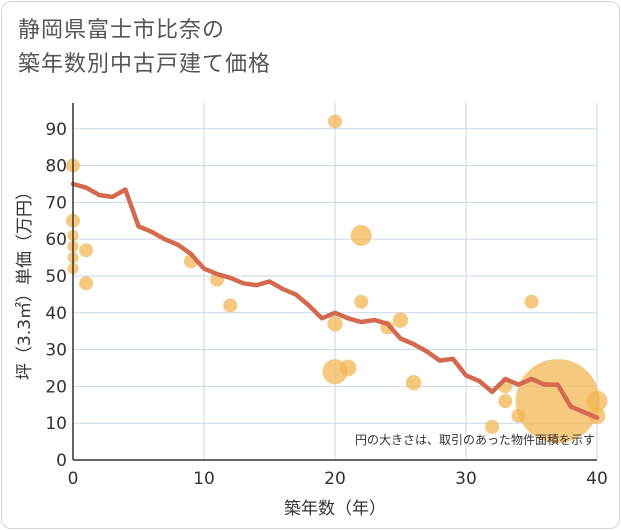 Image resolution: width=621 pixels, height=530 pixels. Describe the element at coordinates (56, 167) in the screenshot. I see `y-tick-label: 80` at that location.